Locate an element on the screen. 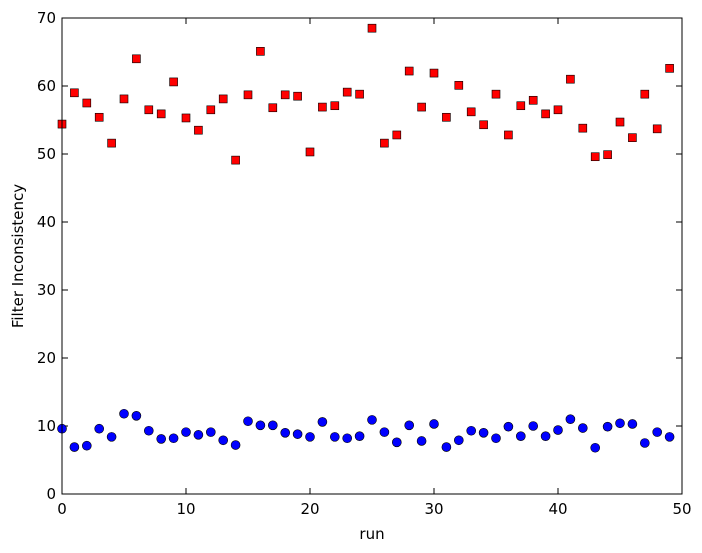 The width and height of the screenshot is (702, 553). y-tick-label: 40 is located at coordinates (46, 222).